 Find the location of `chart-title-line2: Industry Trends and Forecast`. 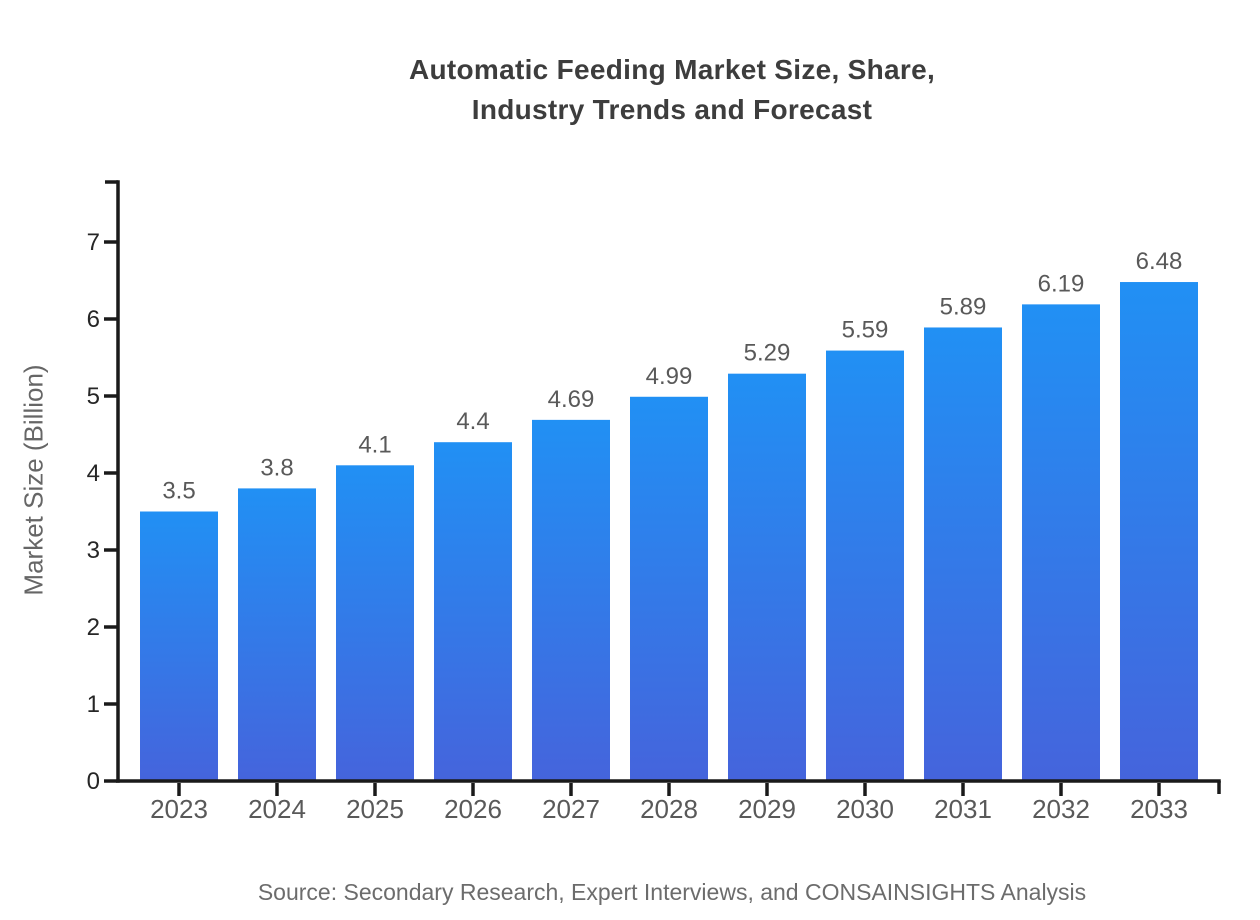

chart-title-line2: Industry Trends and Forecast is located at coordinates (672, 109).